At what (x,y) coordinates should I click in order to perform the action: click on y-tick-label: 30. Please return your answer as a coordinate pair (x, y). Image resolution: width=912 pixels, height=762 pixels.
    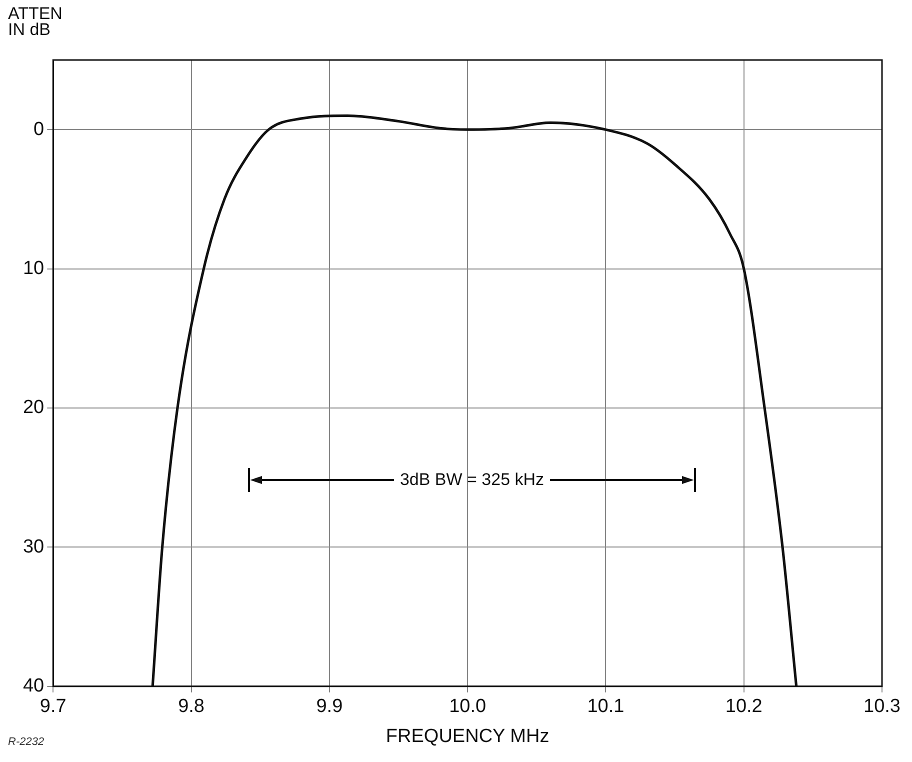
    Looking at the image, I should click on (33, 547).